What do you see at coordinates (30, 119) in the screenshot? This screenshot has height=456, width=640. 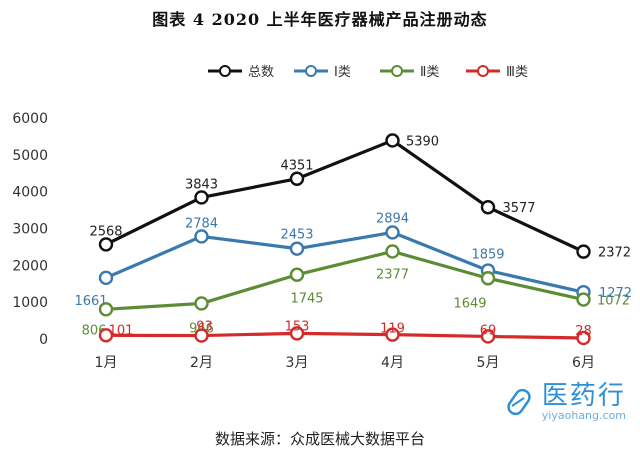 I see `y-tick-label: 6000` at bounding box center [30, 119].